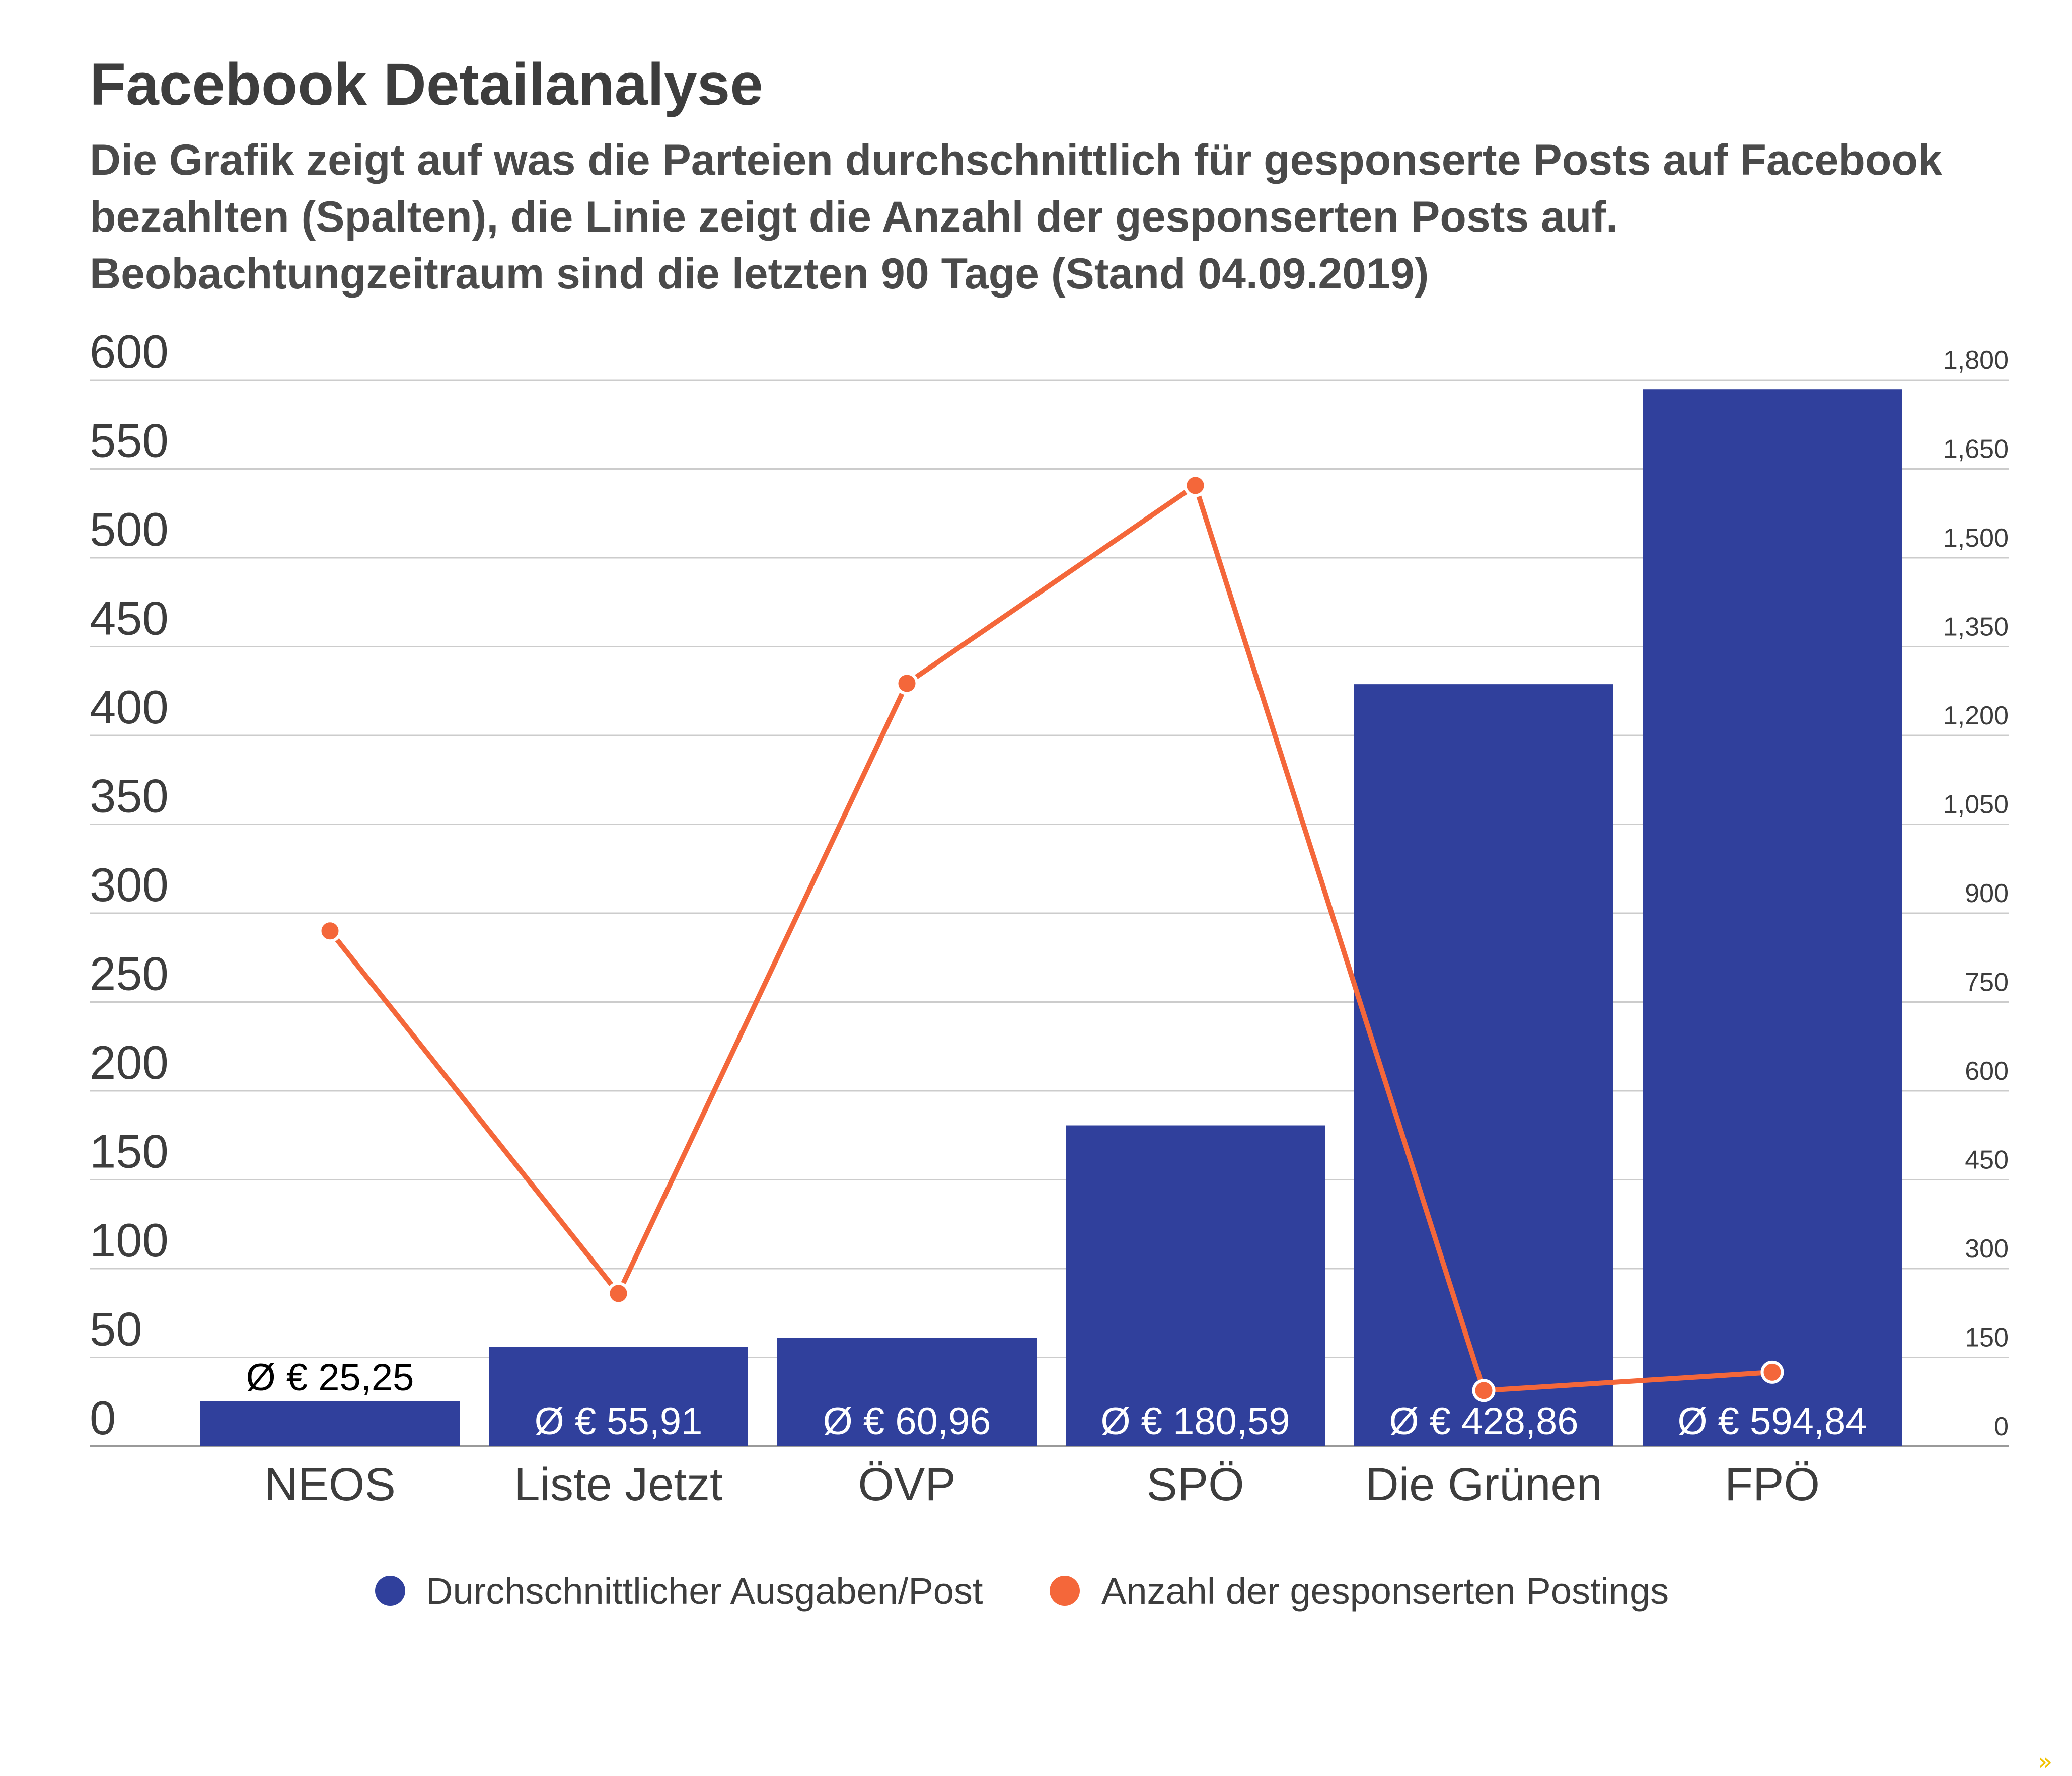 Image resolution: width=2072 pixels, height=1776 pixels. Describe the element at coordinates (330, 1484) in the screenshot. I see `category-label: NEOS` at that location.